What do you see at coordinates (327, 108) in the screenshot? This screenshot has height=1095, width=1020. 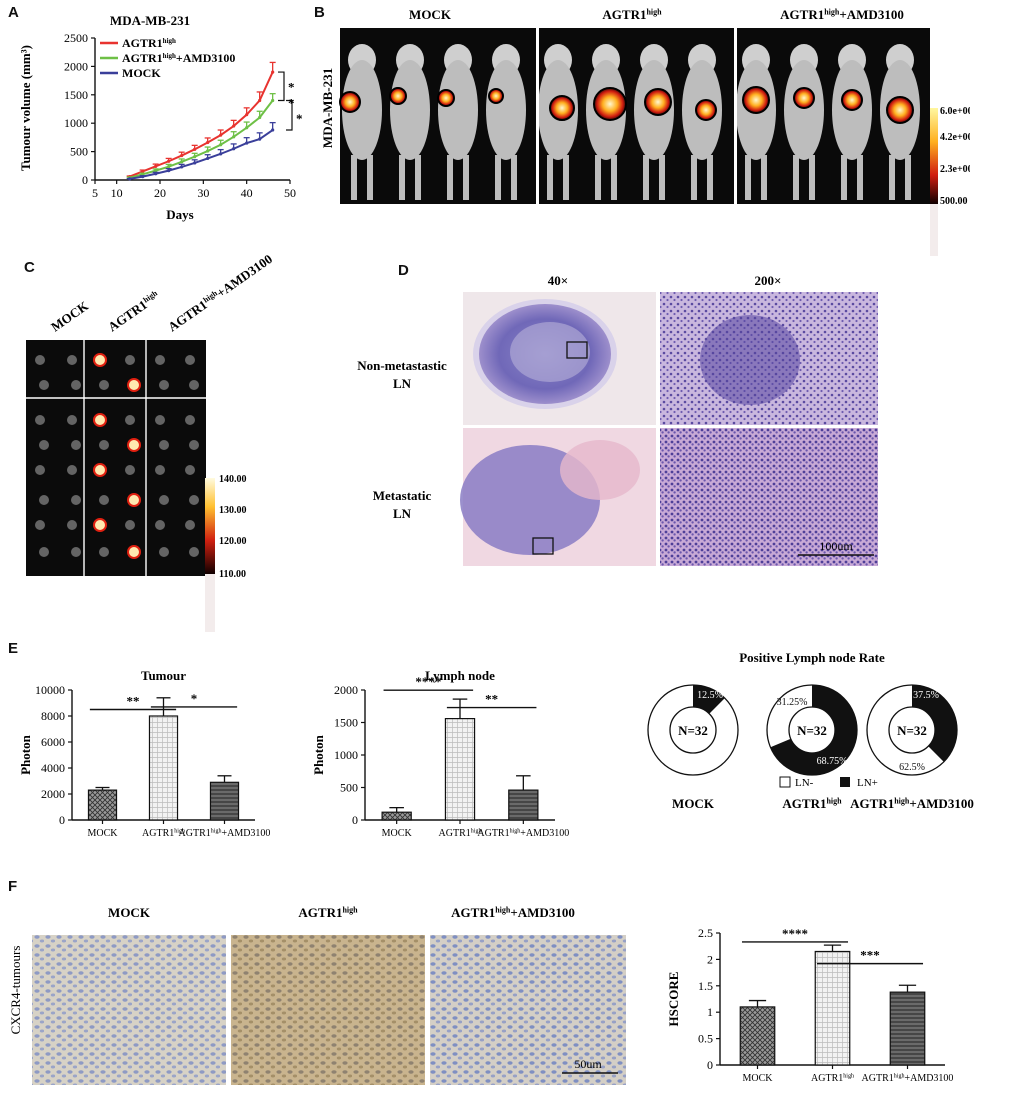 I see `panel-b-ylabel: MDA-MB-231` at bounding box center [327, 108].